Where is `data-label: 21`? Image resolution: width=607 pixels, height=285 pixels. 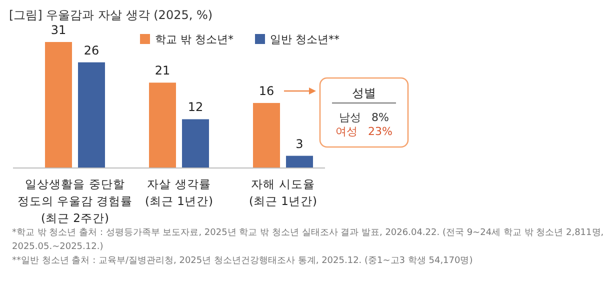 data-label: 21 is located at coordinates (162, 71).